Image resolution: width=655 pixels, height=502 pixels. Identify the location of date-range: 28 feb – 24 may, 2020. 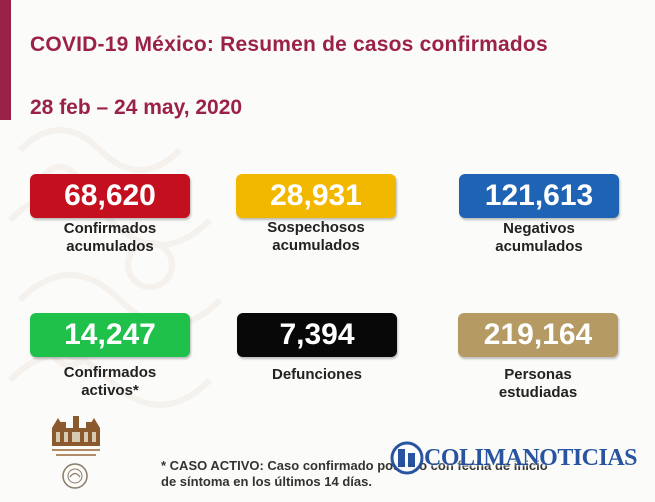
(136, 107).